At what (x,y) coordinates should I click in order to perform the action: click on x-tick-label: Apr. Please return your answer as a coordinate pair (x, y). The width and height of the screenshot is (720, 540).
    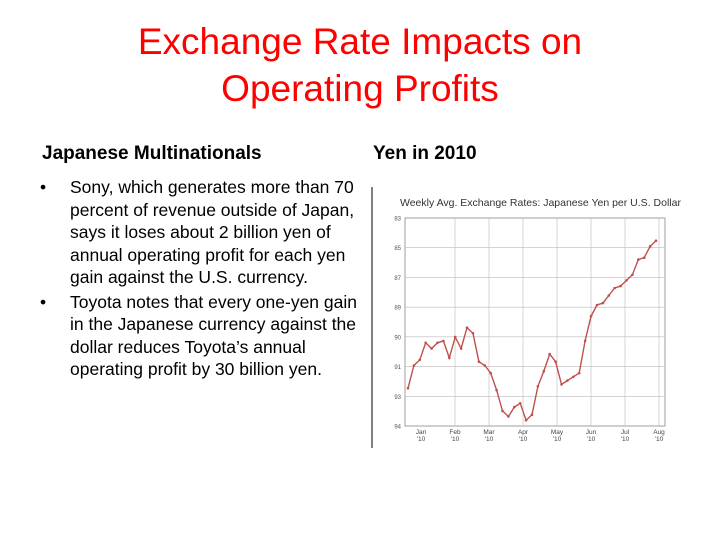
    Looking at the image, I should click on (523, 432).